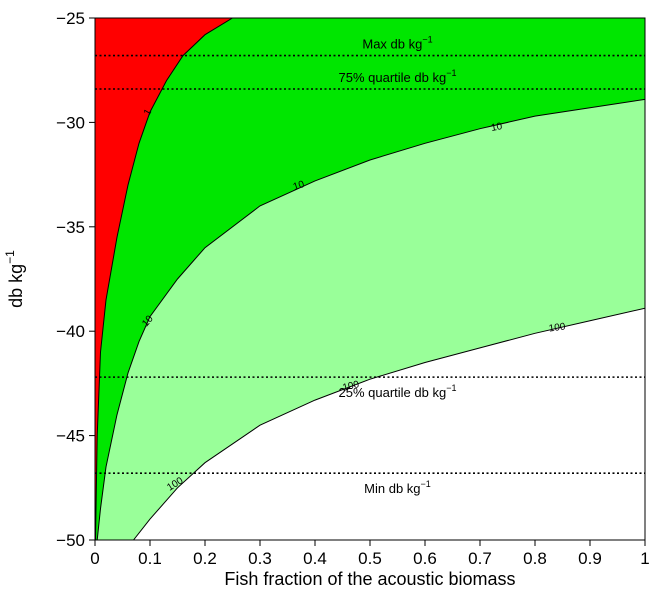 The height and width of the screenshot is (597, 651). I want to click on x-tick-label: 0.4, so click(315, 558).